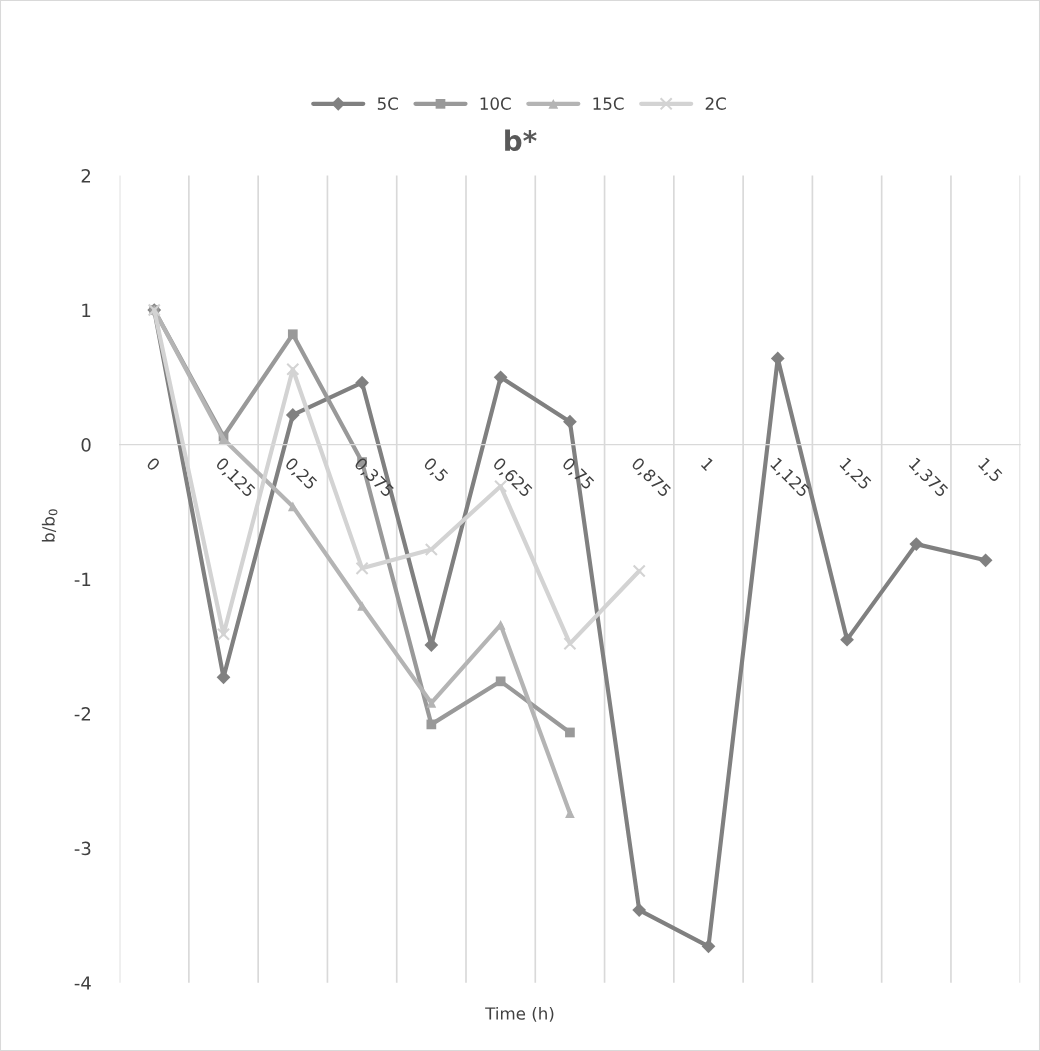 This screenshot has height=1051, width=1040. I want to click on x-tick-label: 0, so click(153, 464).